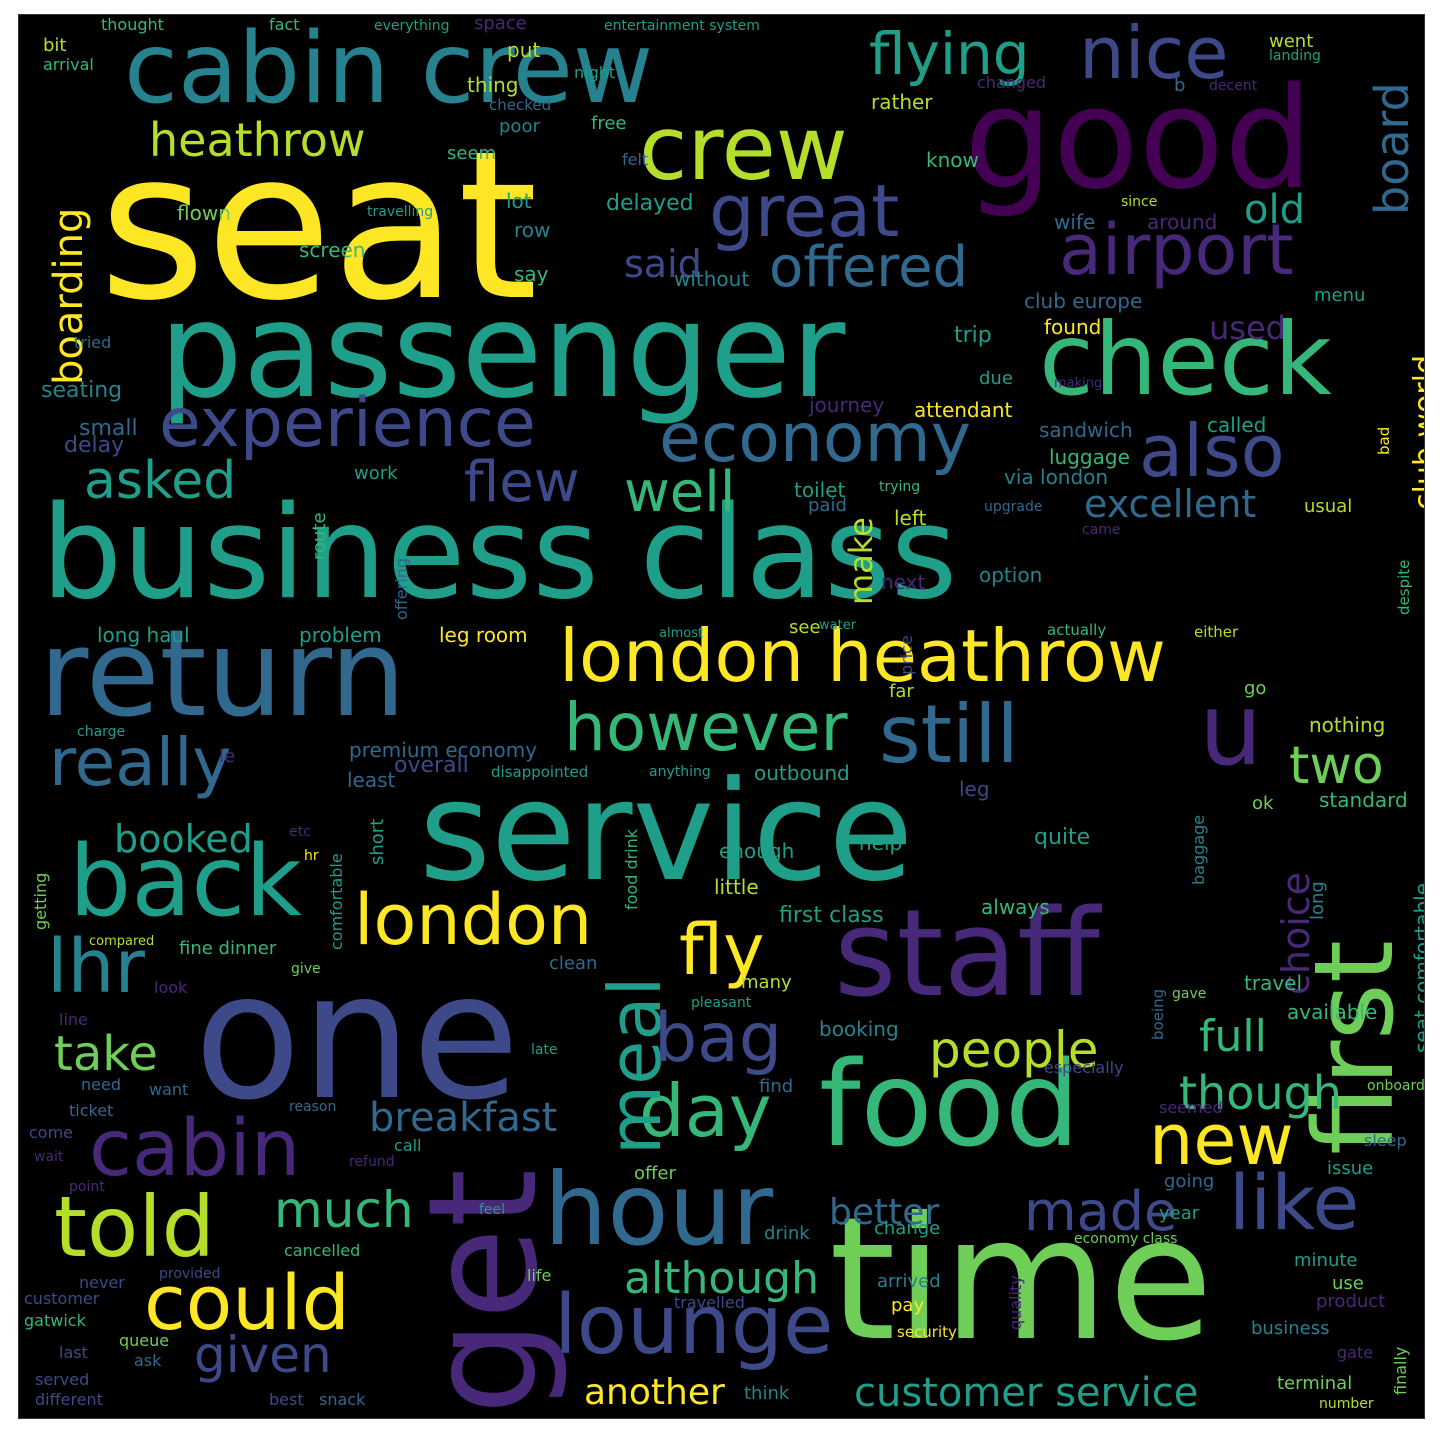 The height and width of the screenshot is (1435, 1440). I want to click on word-seemed: seemed, so click(1191, 1107).